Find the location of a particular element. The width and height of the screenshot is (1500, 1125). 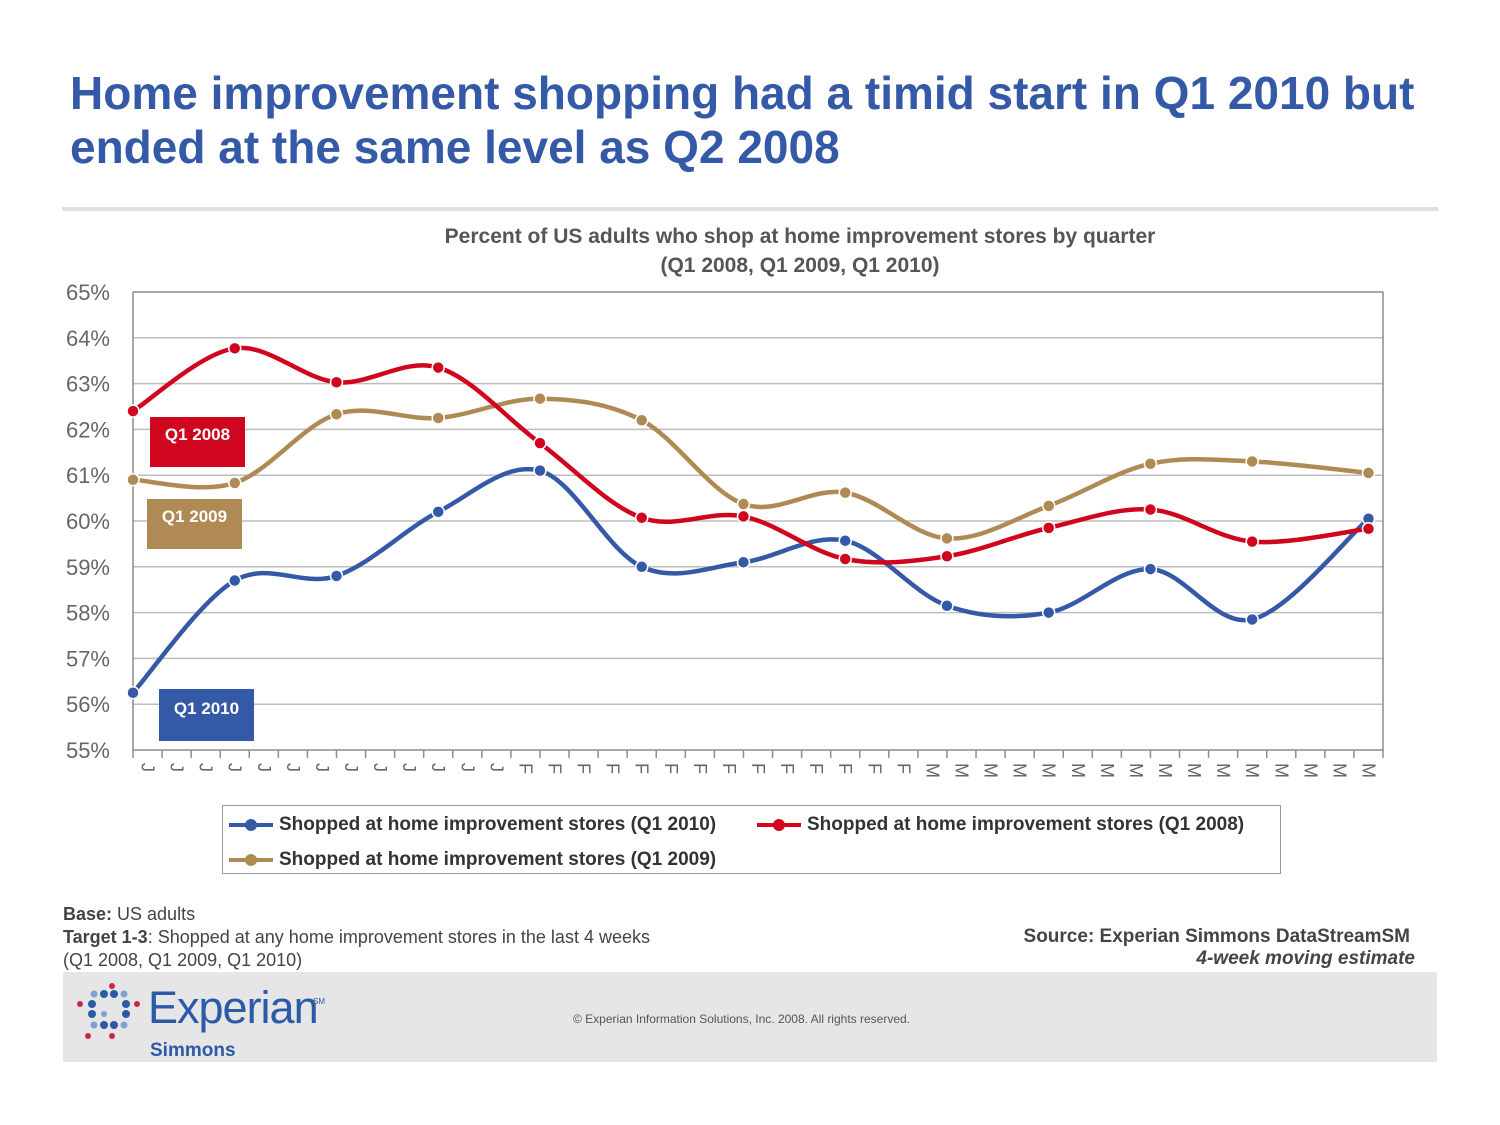

y-tick-label: 57% is located at coordinates (88, 658).